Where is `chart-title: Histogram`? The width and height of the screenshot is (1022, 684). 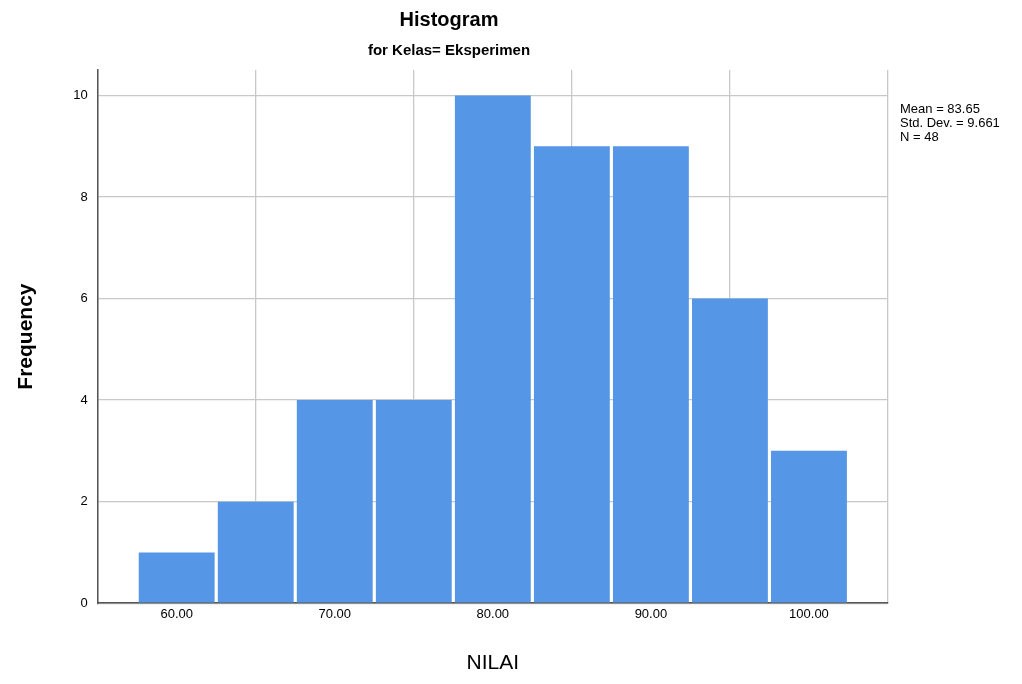 chart-title: Histogram is located at coordinates (449, 18).